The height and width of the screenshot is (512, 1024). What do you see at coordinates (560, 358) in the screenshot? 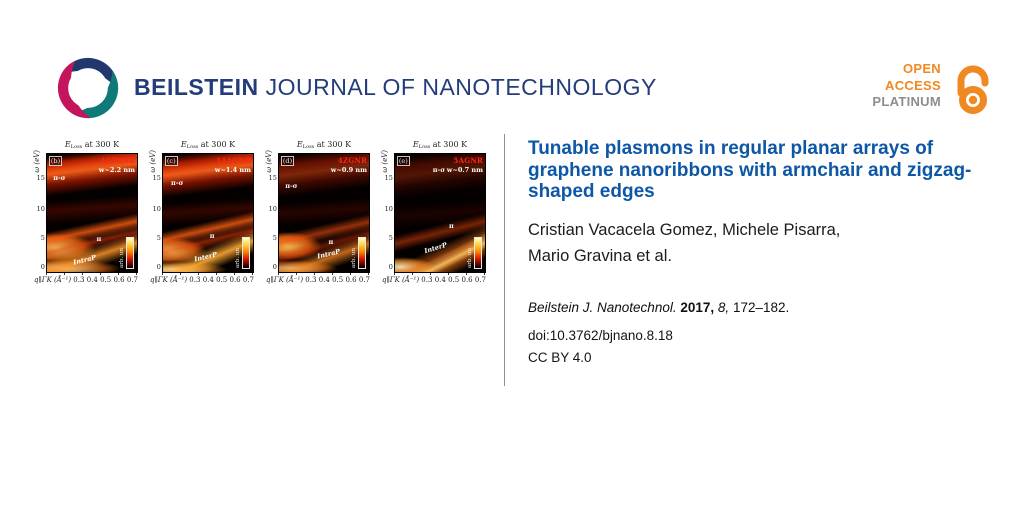
I see `article-license: CC BY 4.0` at bounding box center [560, 358].